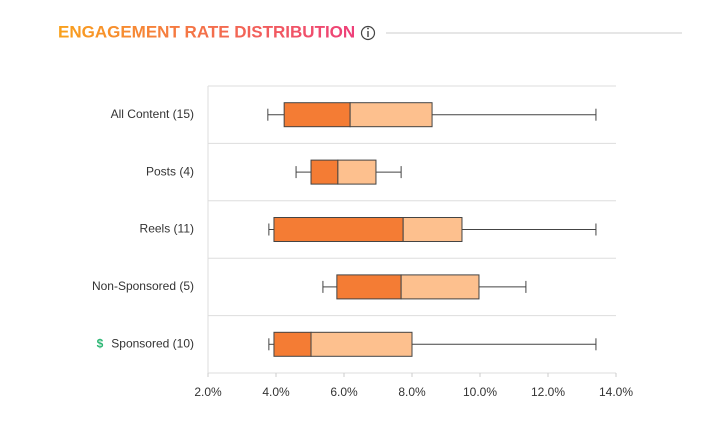  Describe the element at coordinates (143, 286) in the screenshot. I see `y-tick-label: Non-Sponsored (5)` at that location.